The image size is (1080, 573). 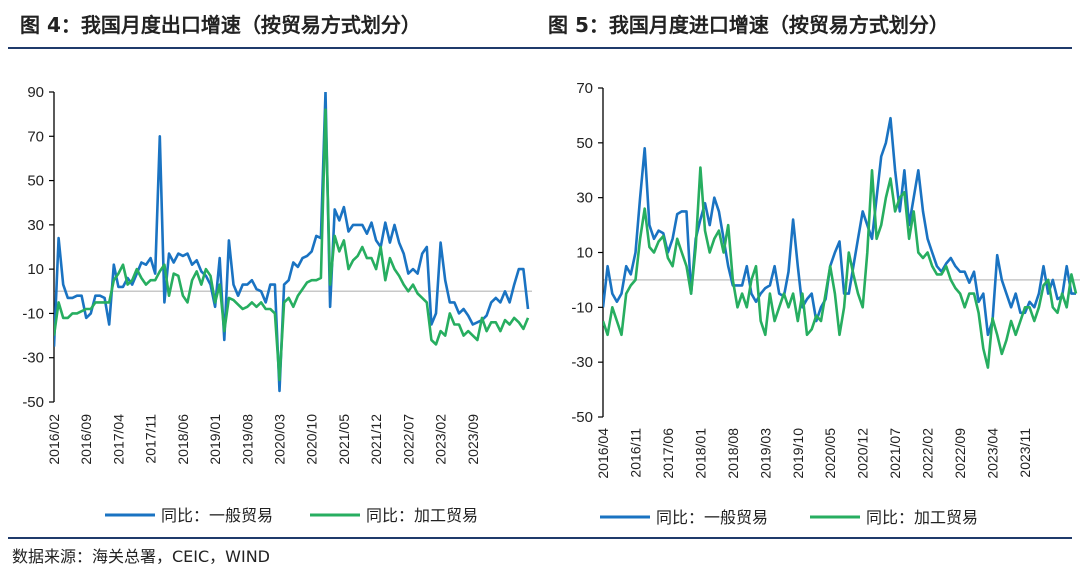 I want to click on x-tick-label: 2022/07, so click(x=408, y=439).